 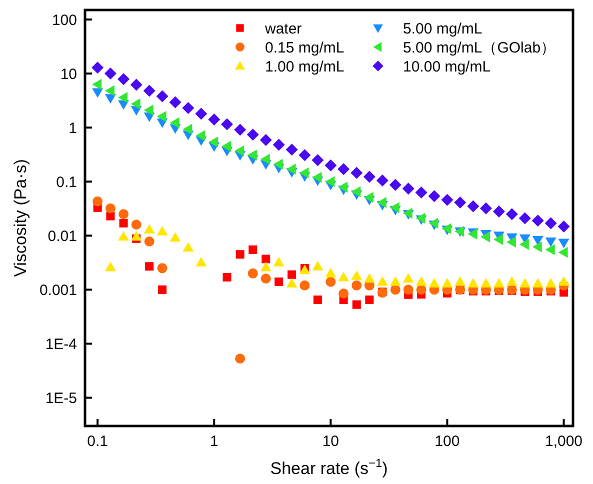 What do you see at coordinates (61, 344) in the screenshot?
I see `y-tick-label: 1E-4` at bounding box center [61, 344].